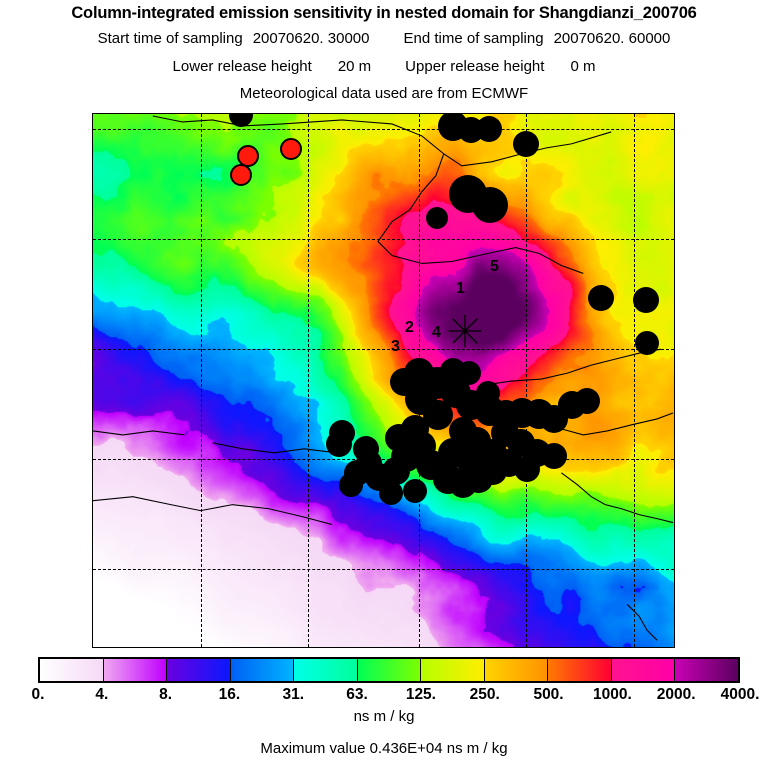 This screenshot has width=768, height=768. I want to click on start-time-value: 20070620. 30000, so click(311, 38).